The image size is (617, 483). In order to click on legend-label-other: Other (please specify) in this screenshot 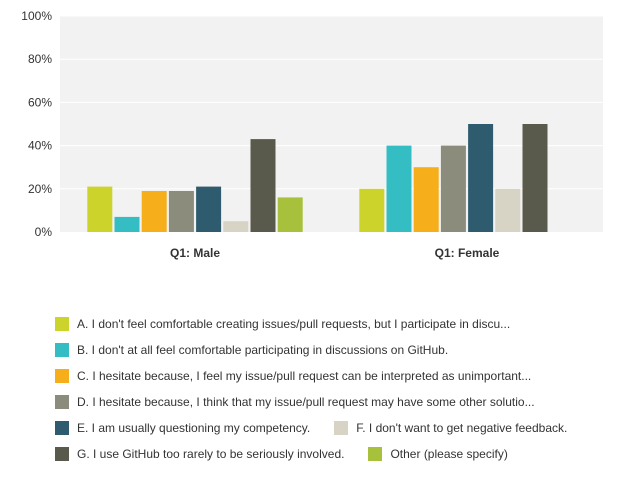, I will do `click(449, 454)`.